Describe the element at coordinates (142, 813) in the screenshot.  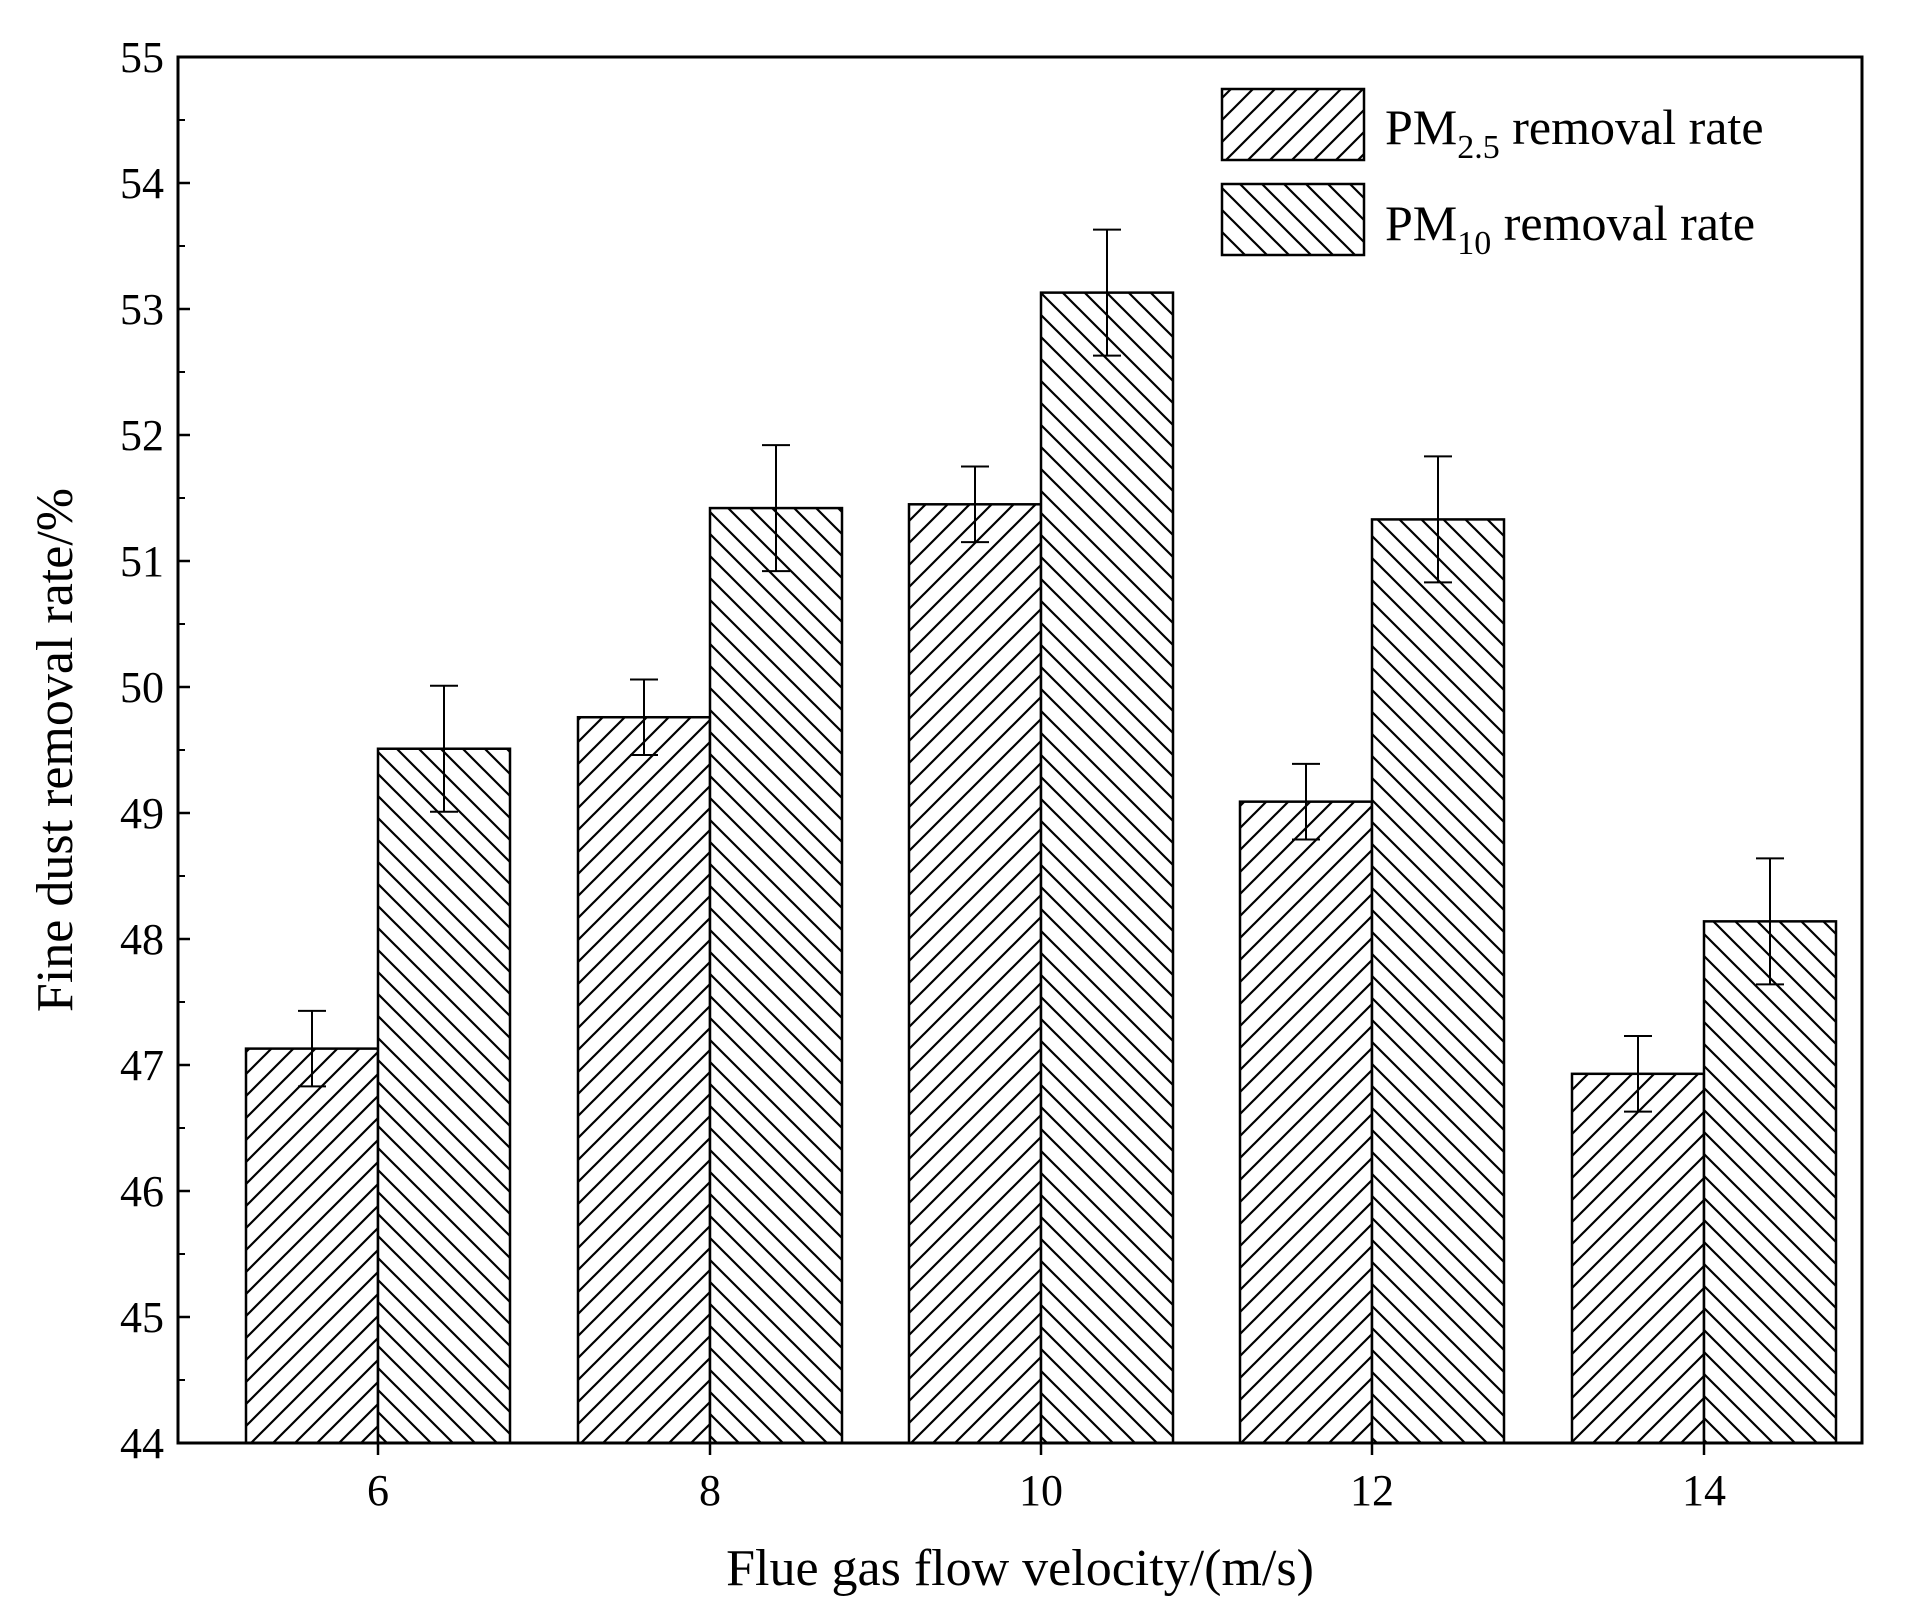
I see `y-tick-label-49: 49` at that location.